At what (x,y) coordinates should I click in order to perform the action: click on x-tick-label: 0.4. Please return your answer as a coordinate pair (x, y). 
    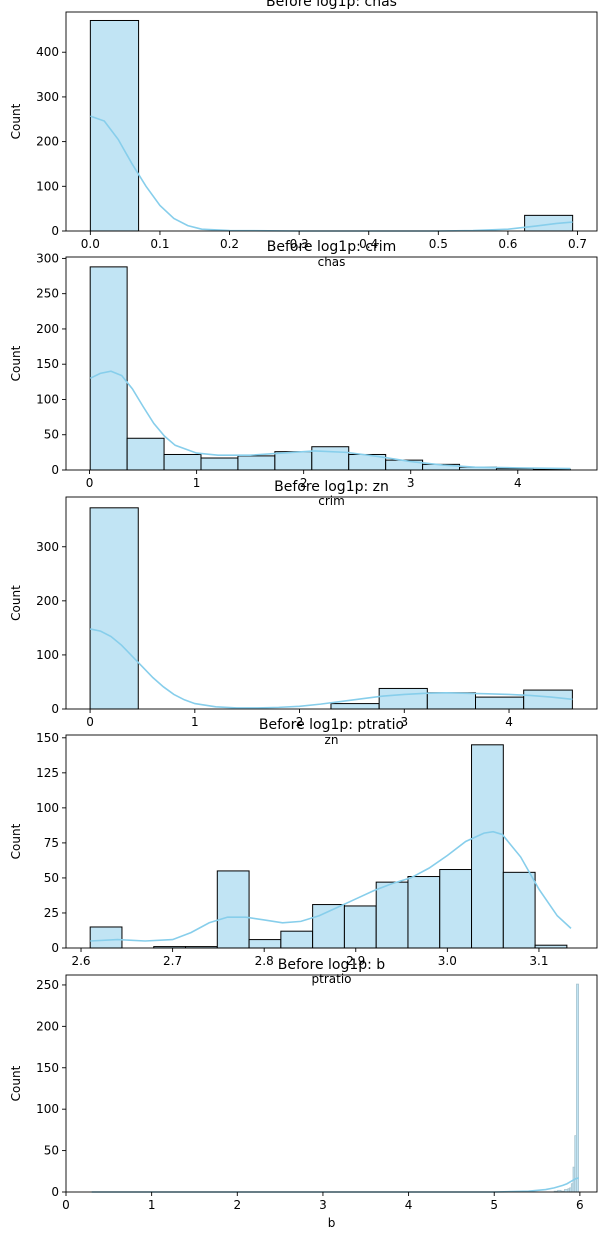
    Looking at the image, I should click on (368, 244).